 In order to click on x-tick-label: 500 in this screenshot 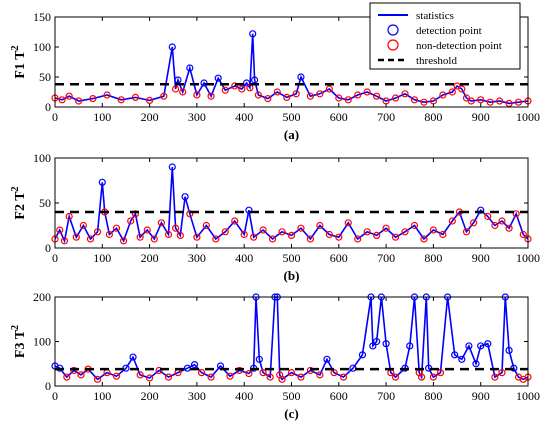, I will do `click(292, 396)`.